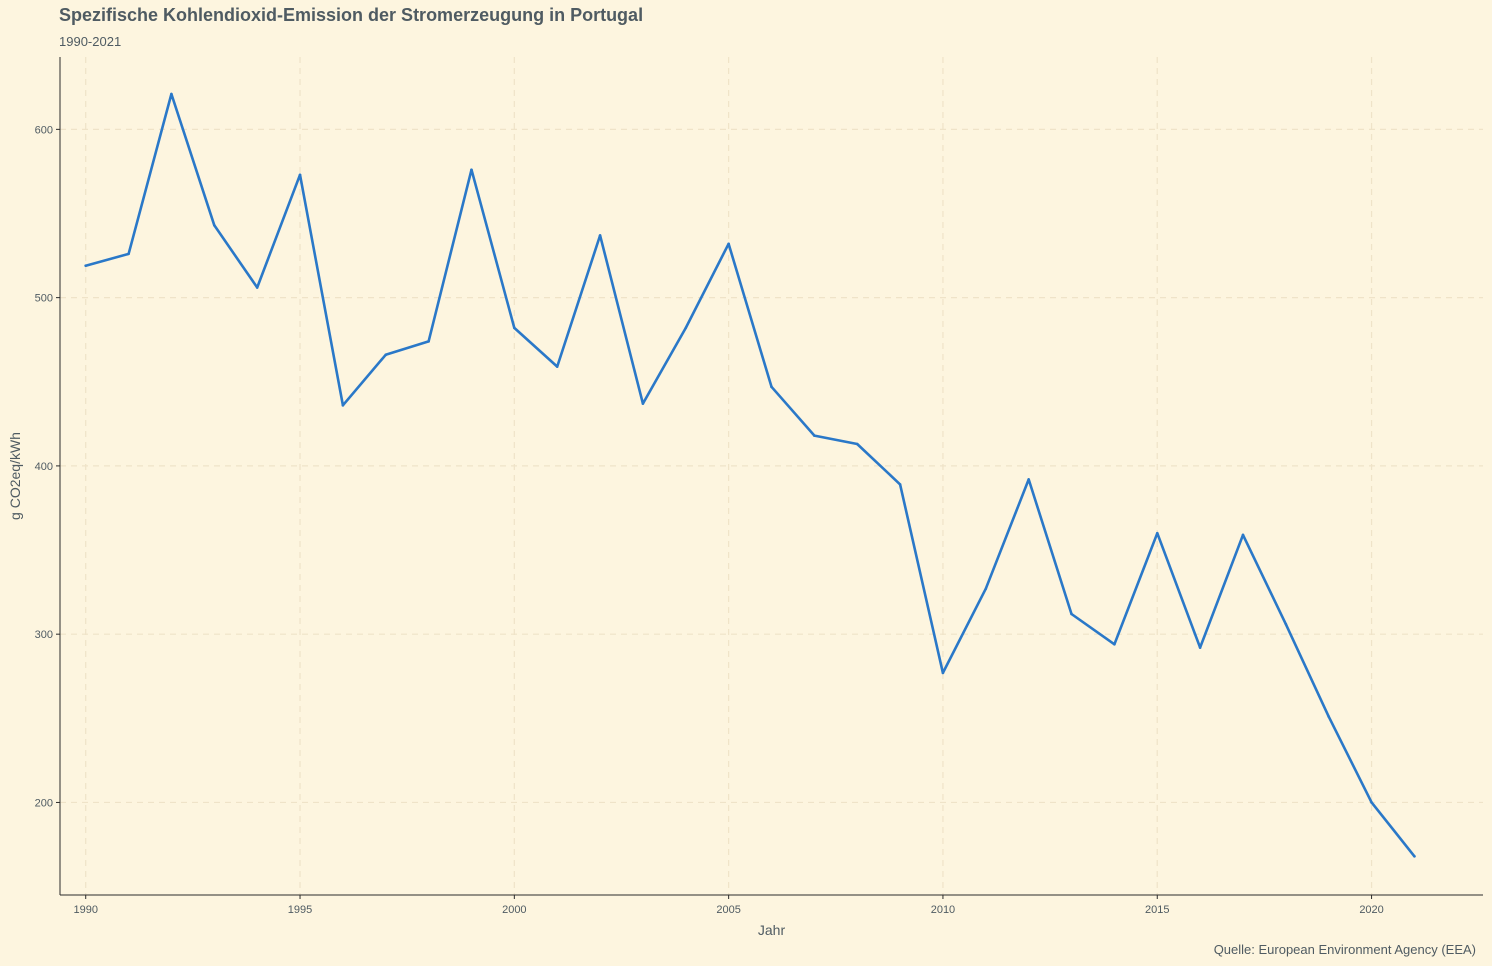 This screenshot has width=1492, height=966. I want to click on data-point-2013, so click(1071, 614).